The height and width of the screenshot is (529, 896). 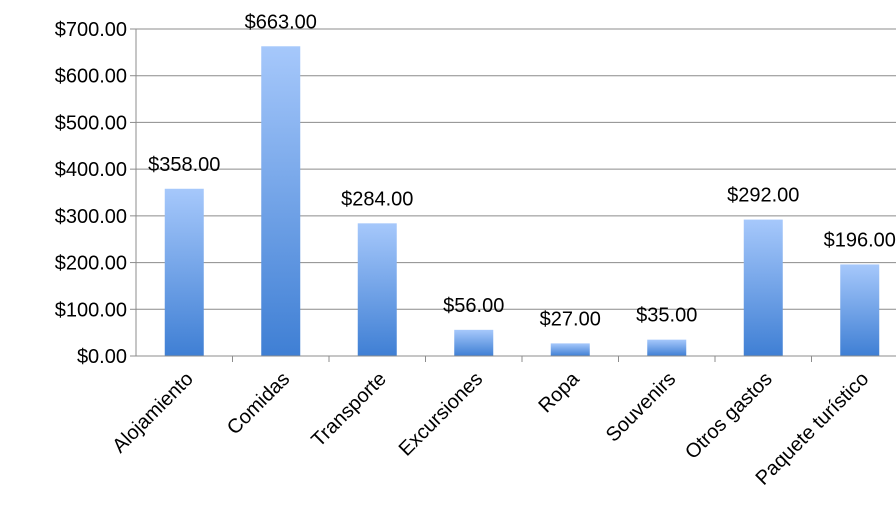 What do you see at coordinates (729, 416) in the screenshot?
I see `x-tick-label: Otros gastos` at bounding box center [729, 416].